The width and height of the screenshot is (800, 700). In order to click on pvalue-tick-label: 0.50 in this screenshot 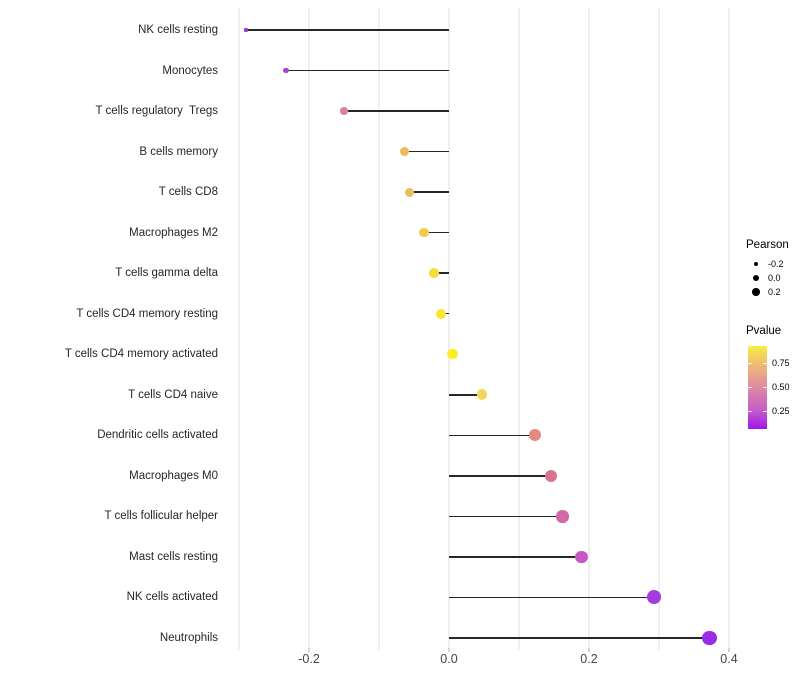, I will do `click(781, 387)`.